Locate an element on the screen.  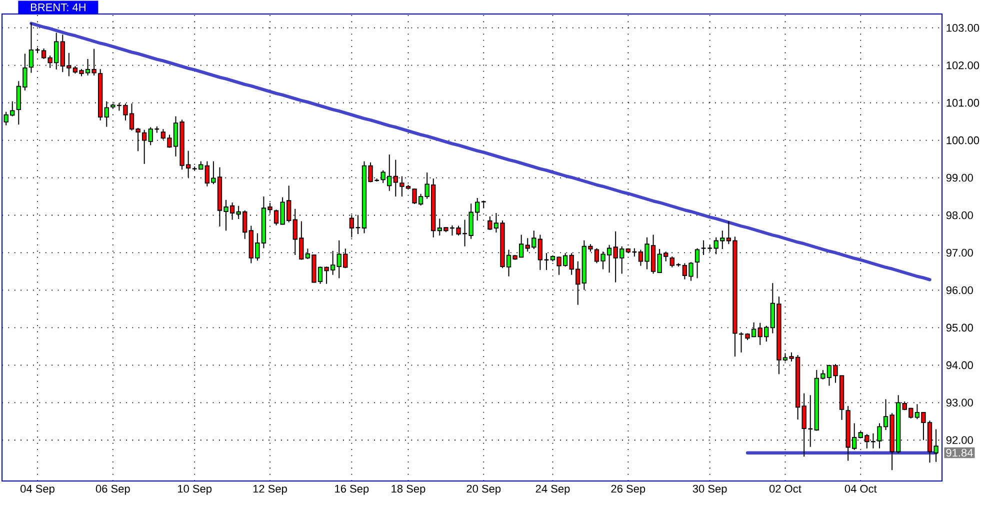
x-tick-label: 16 Sep is located at coordinates (352, 489).